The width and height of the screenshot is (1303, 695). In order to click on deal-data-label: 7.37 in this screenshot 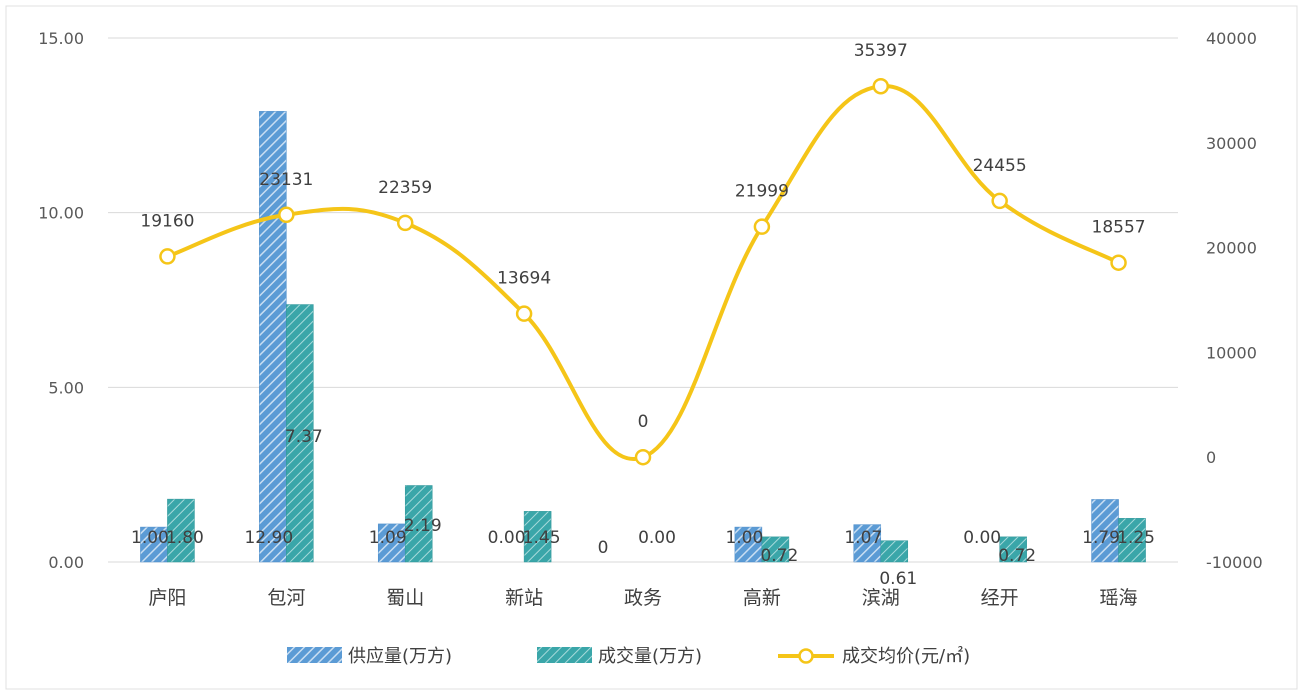, I will do `click(304, 437)`.